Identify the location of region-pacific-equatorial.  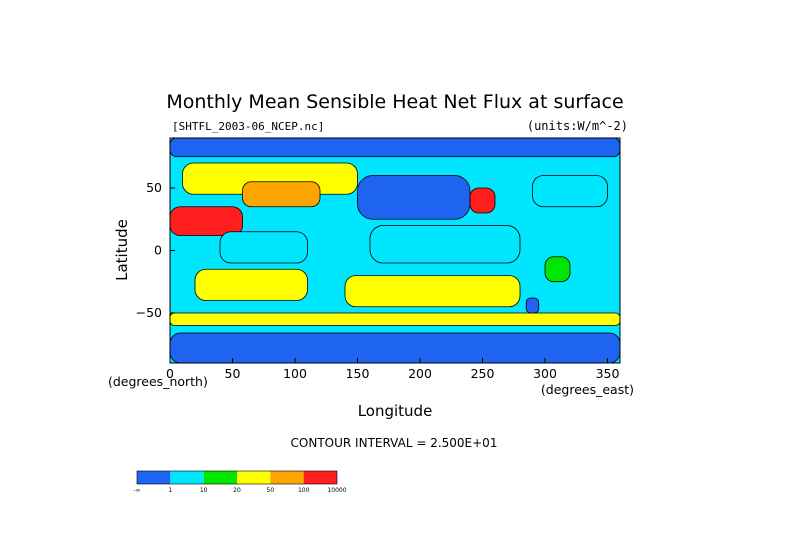
(445, 244).